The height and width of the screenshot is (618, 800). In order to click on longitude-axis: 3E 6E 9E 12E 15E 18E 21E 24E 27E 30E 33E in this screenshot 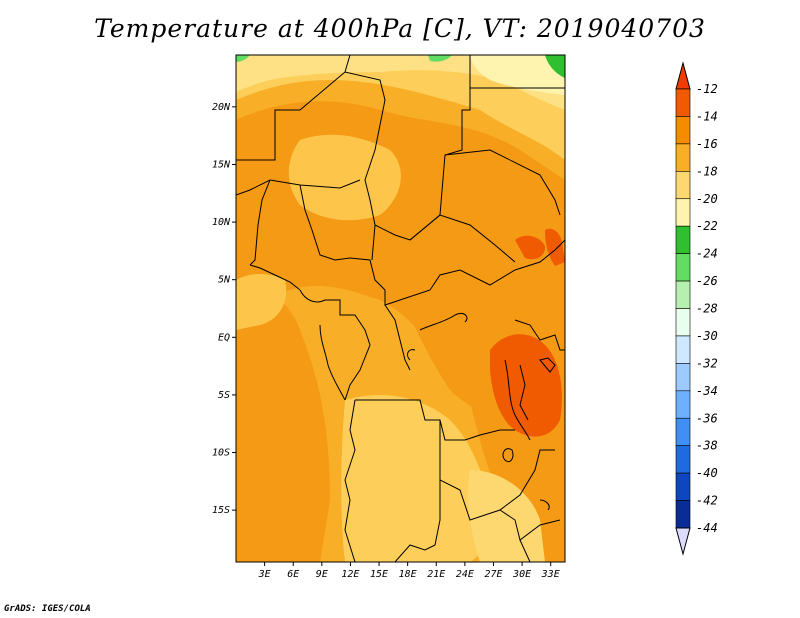, I will do `click(409, 571)`.